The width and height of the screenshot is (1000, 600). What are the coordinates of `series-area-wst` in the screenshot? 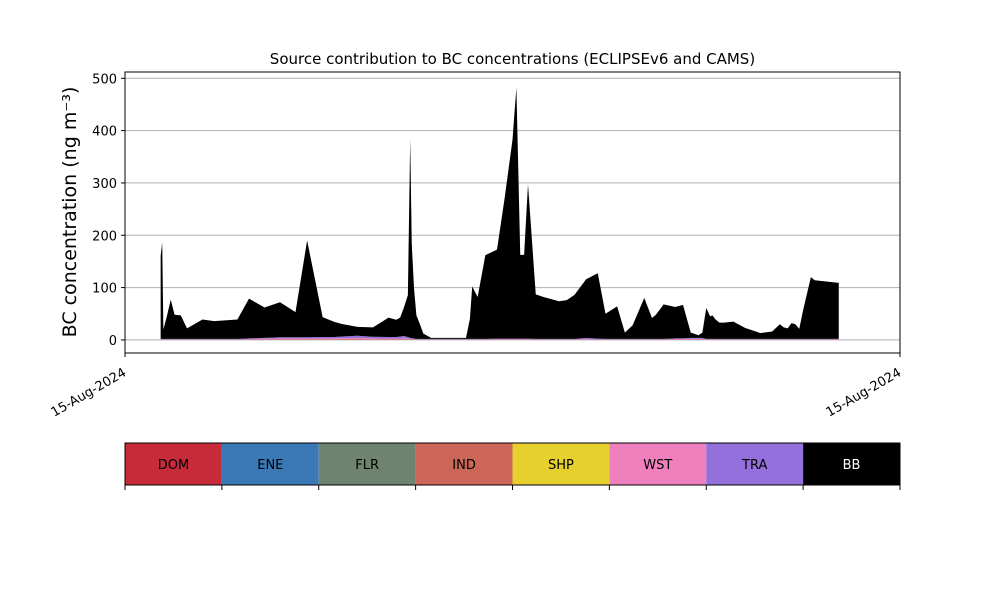 It's located at (499, 338).